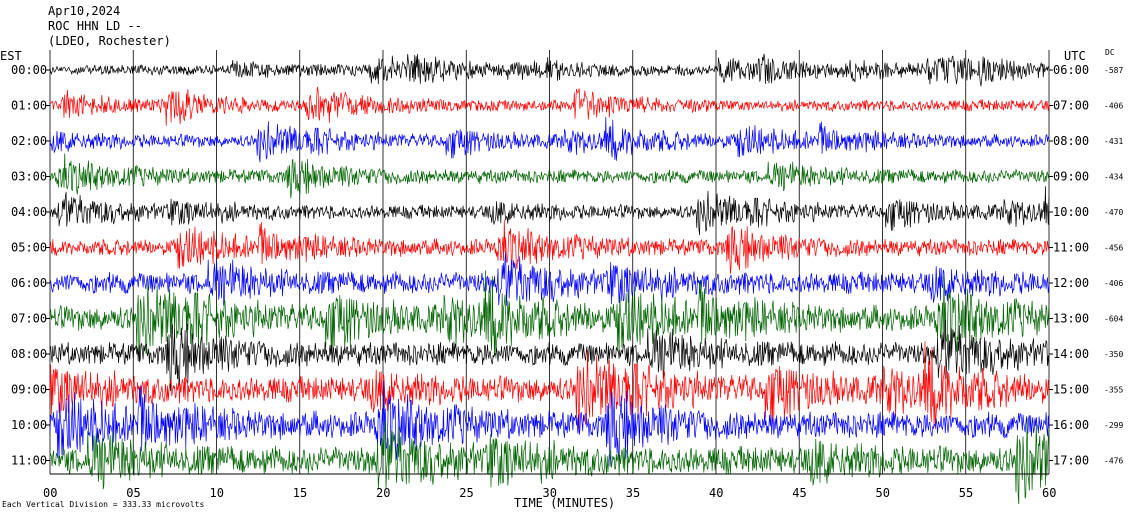 This screenshot has height=519, width=1130. I want to click on x-axis-label: TIME (MINUTES), so click(565, 503).